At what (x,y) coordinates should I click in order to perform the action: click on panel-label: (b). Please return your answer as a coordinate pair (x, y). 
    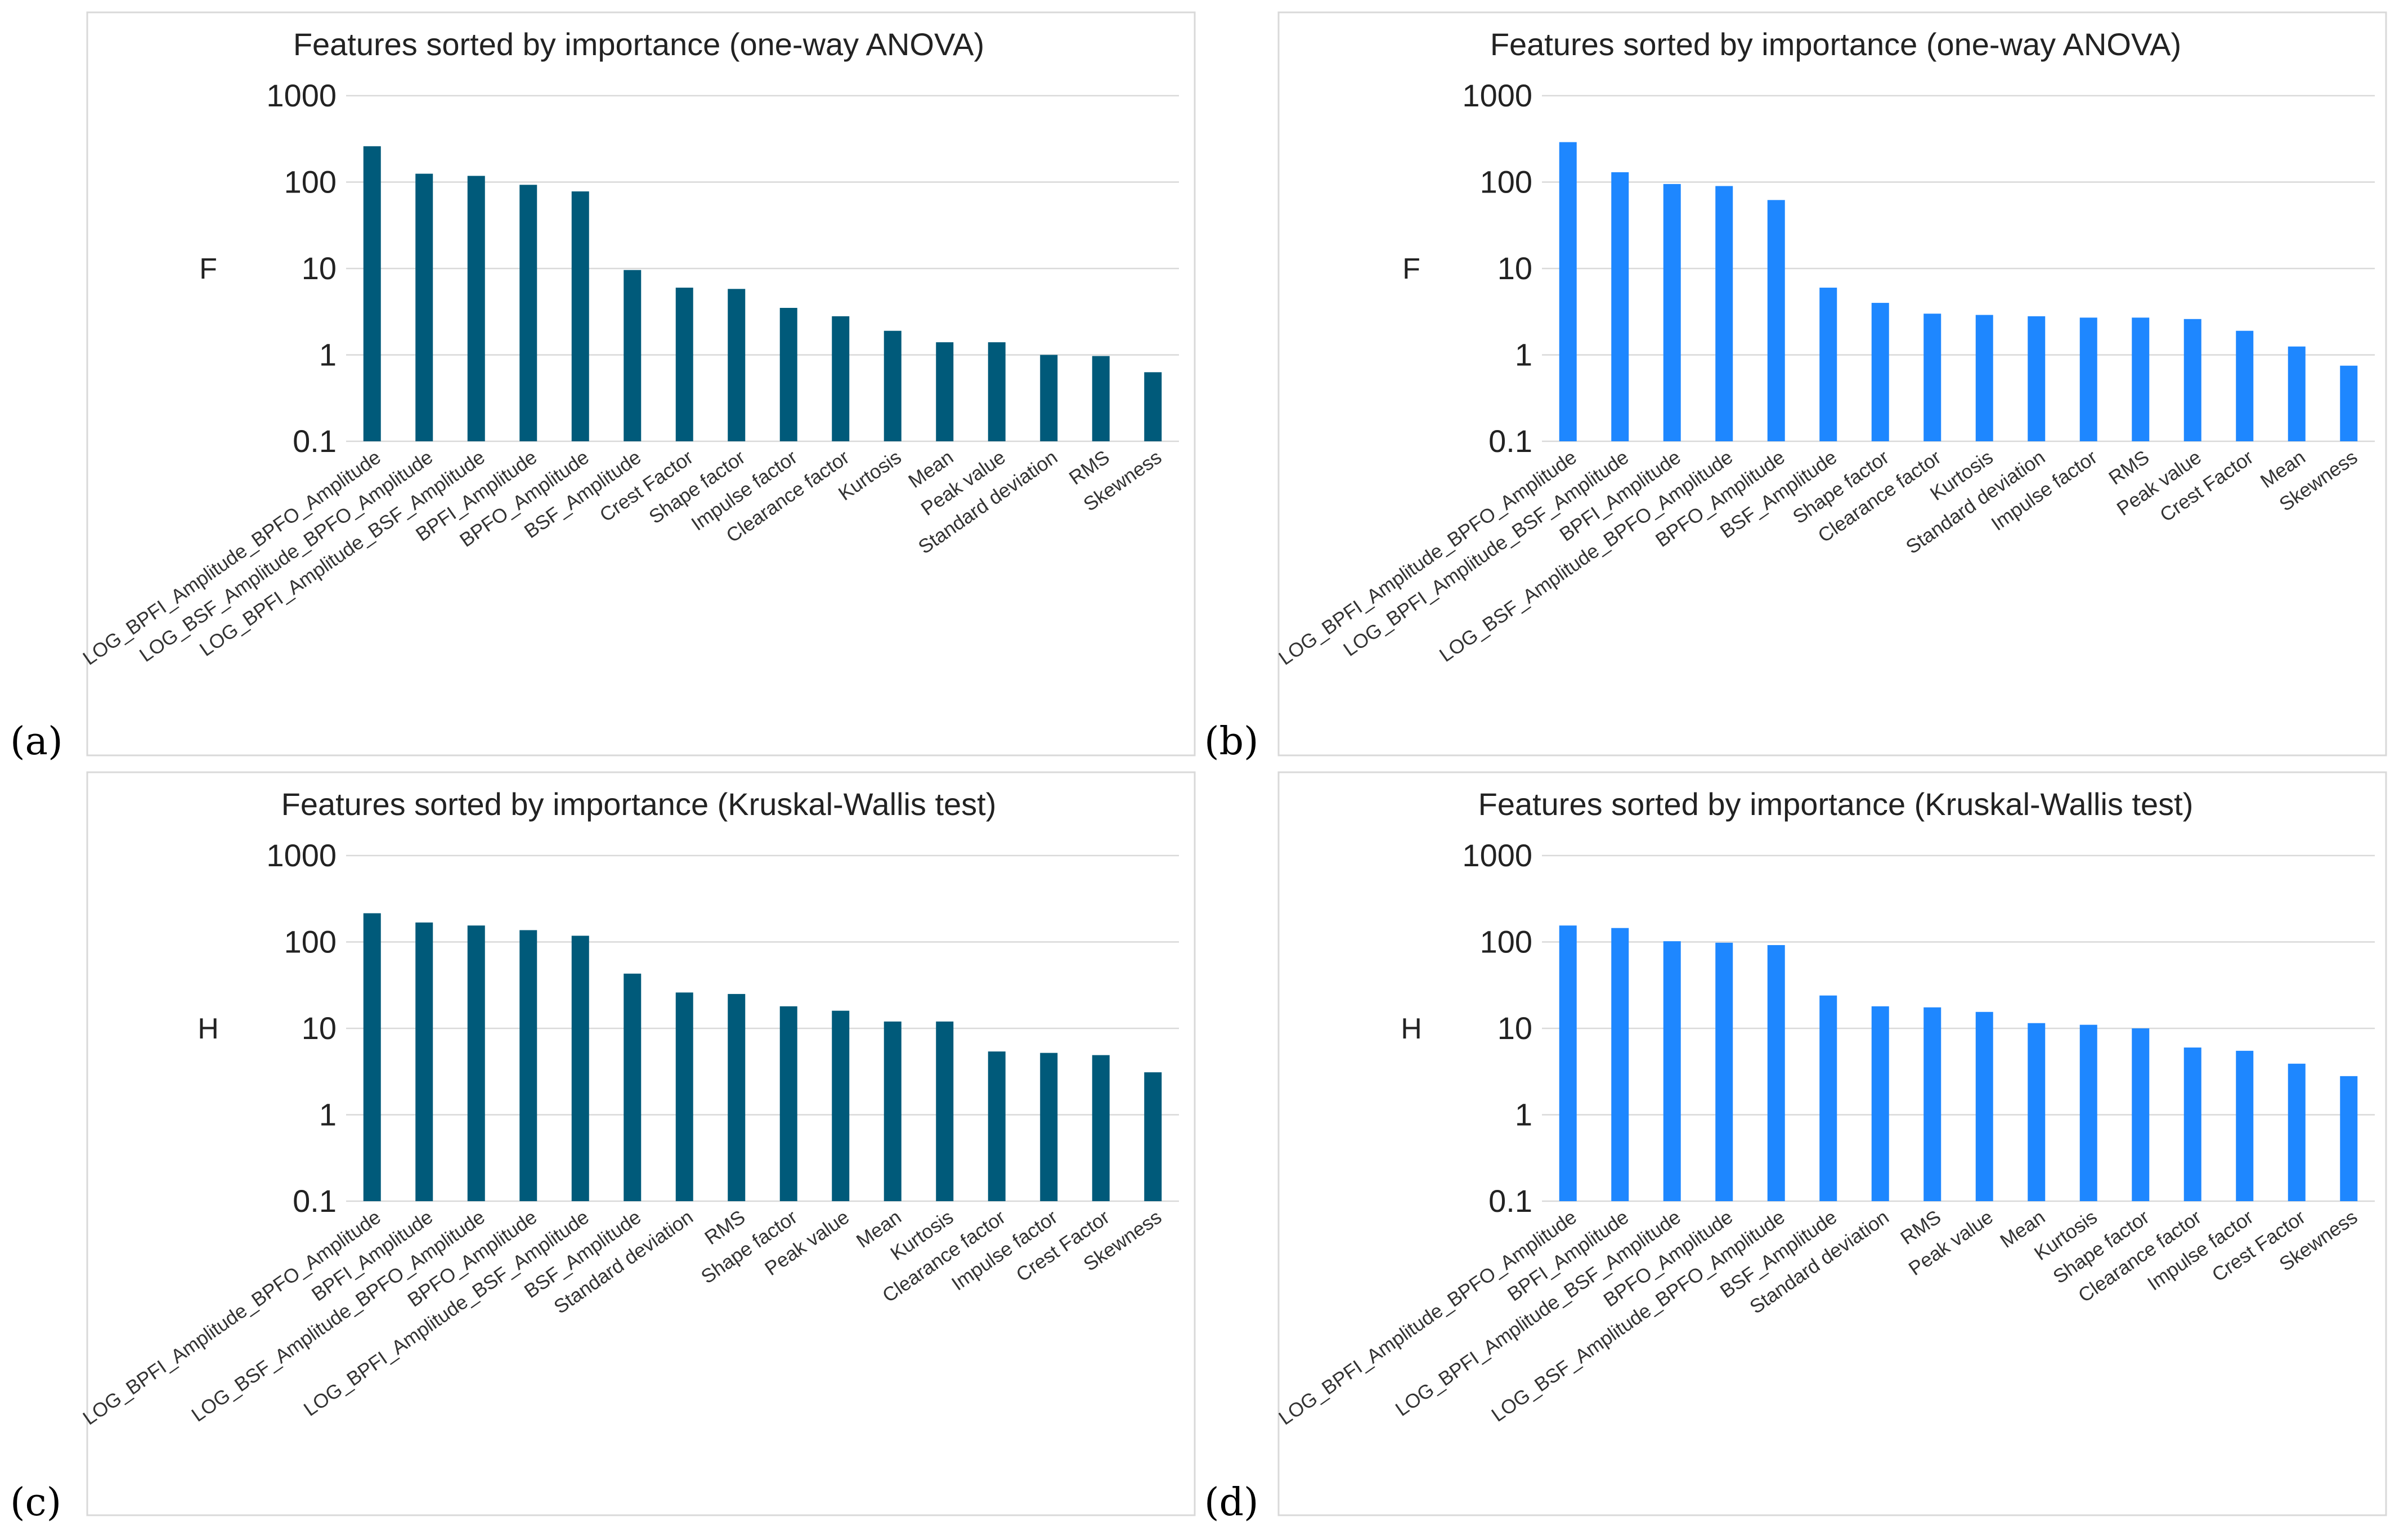
    Looking at the image, I should click on (1231, 741).